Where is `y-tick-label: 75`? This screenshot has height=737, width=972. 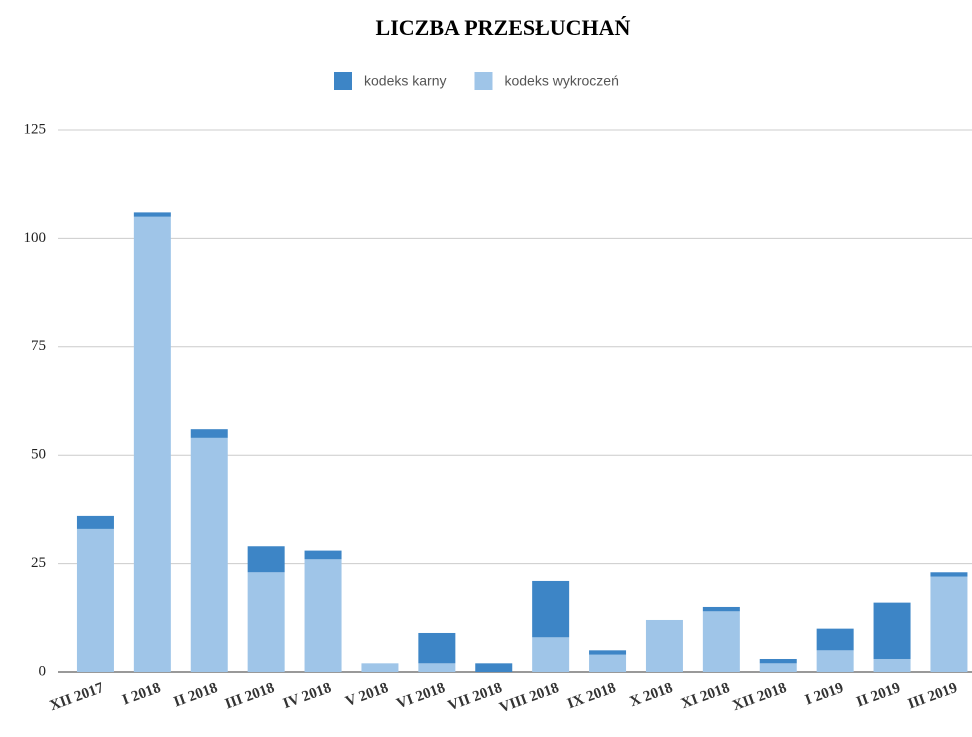
y-tick-label: 75 is located at coordinates (38, 346).